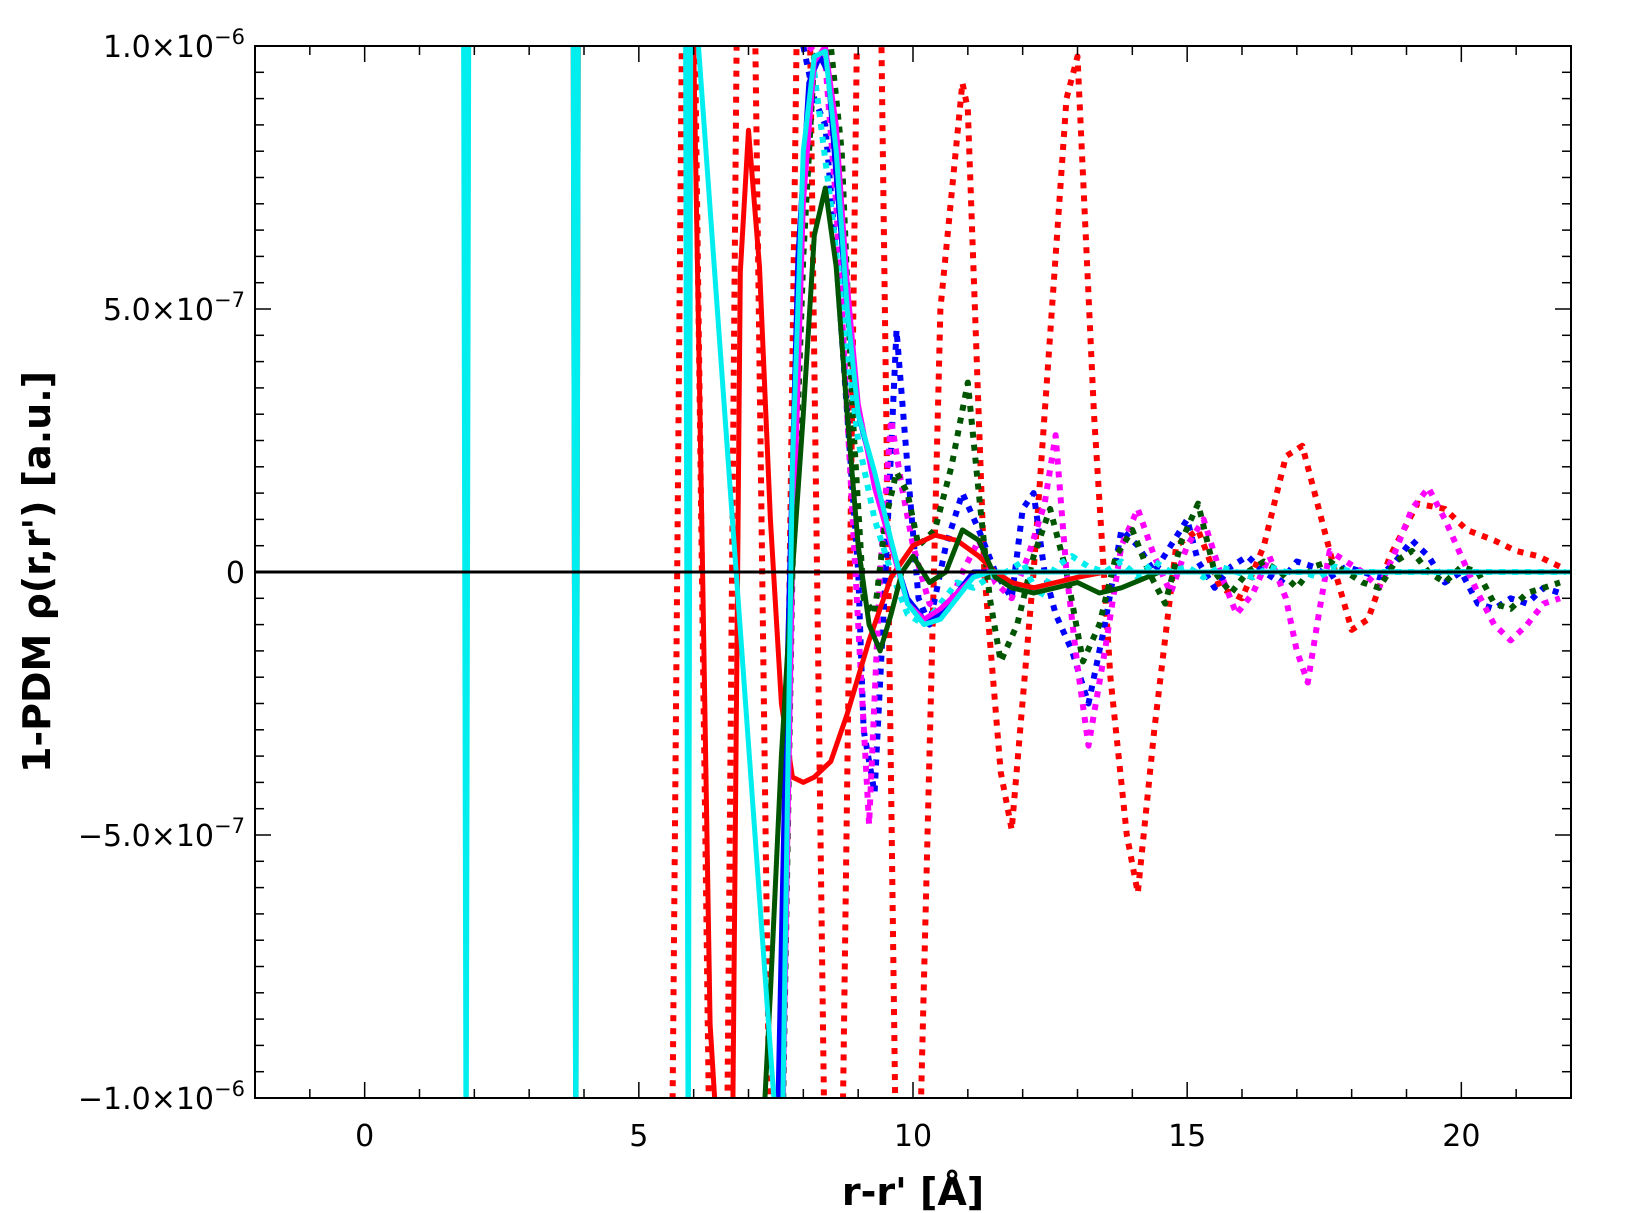 The image size is (1644, 1213). Describe the element at coordinates (174, 308) in the screenshot. I see `y-tick-label: 5.0×10⁻⁷` at that location.